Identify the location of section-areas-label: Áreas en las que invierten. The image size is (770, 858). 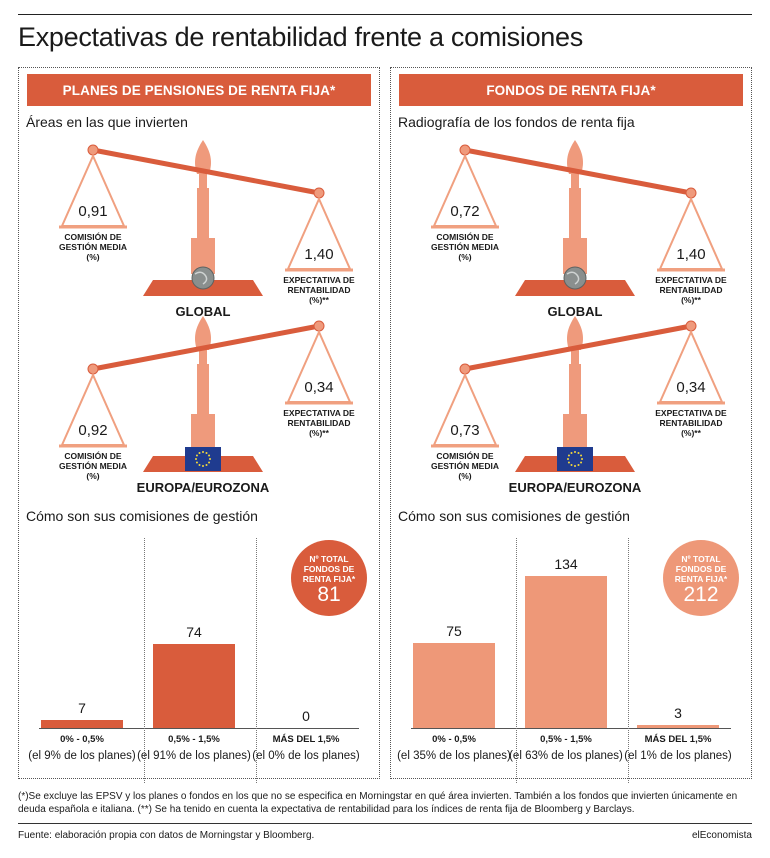
(107, 122).